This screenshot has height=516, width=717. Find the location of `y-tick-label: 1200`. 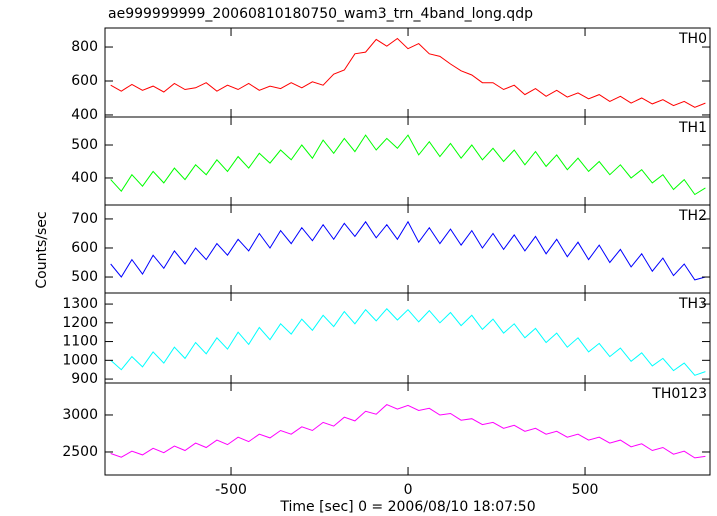

y-tick-label: 1200 is located at coordinates (80, 323).